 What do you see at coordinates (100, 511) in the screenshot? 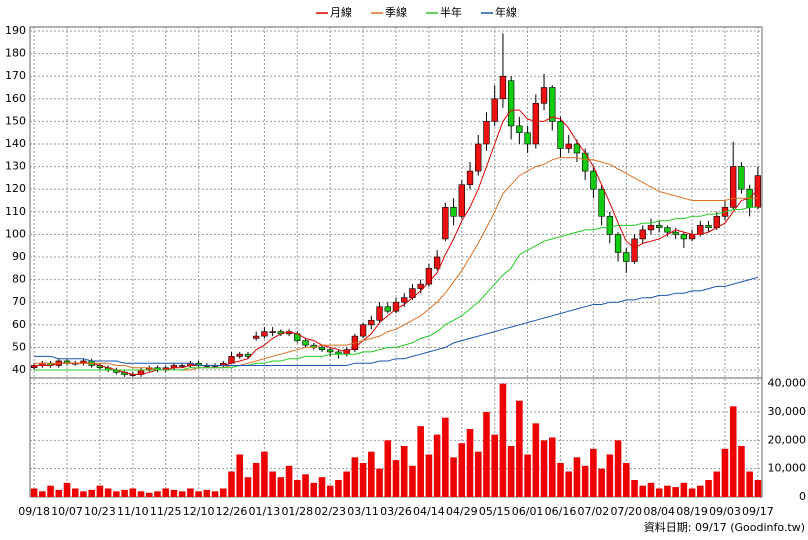
I see `x-tick-label: 10/23` at bounding box center [100, 511].